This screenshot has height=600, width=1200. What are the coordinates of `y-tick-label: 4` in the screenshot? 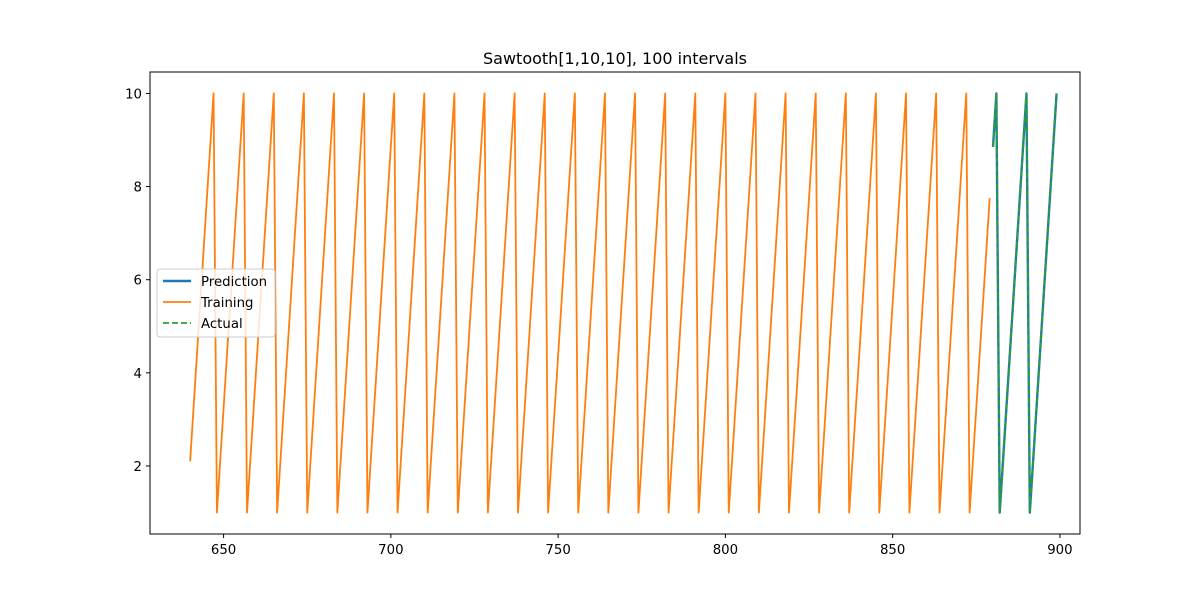 It's located at (138, 374).